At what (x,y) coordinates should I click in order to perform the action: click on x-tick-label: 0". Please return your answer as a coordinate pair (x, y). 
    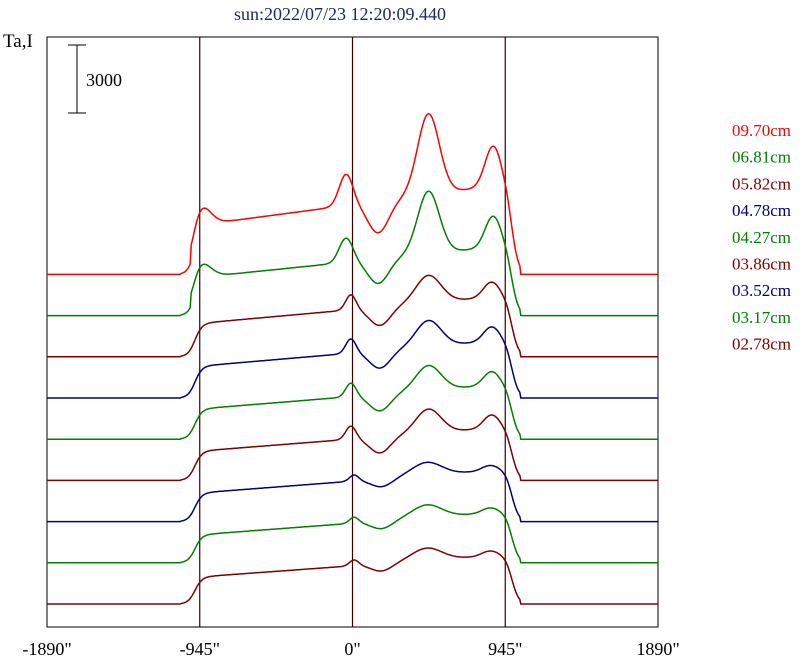
    Looking at the image, I should click on (352, 649).